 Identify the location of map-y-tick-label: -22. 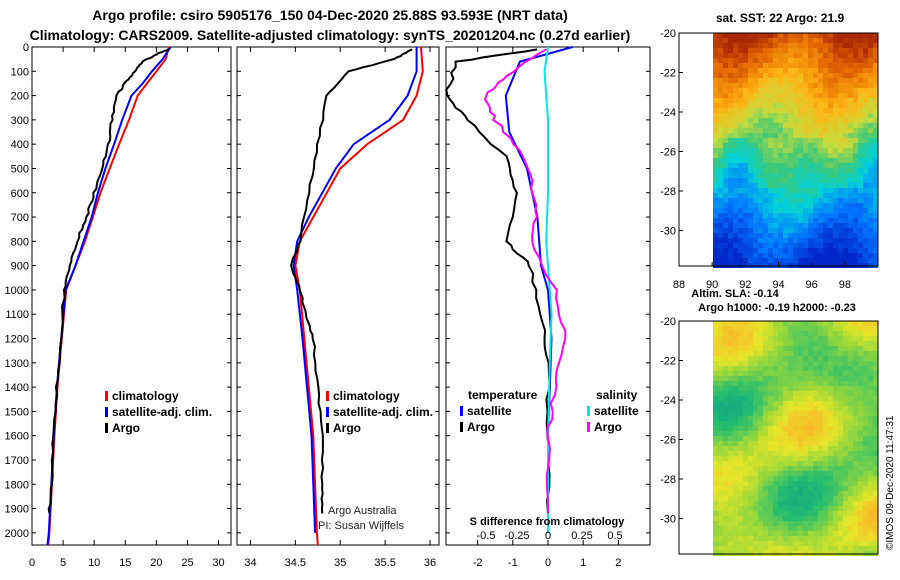
(668, 361).